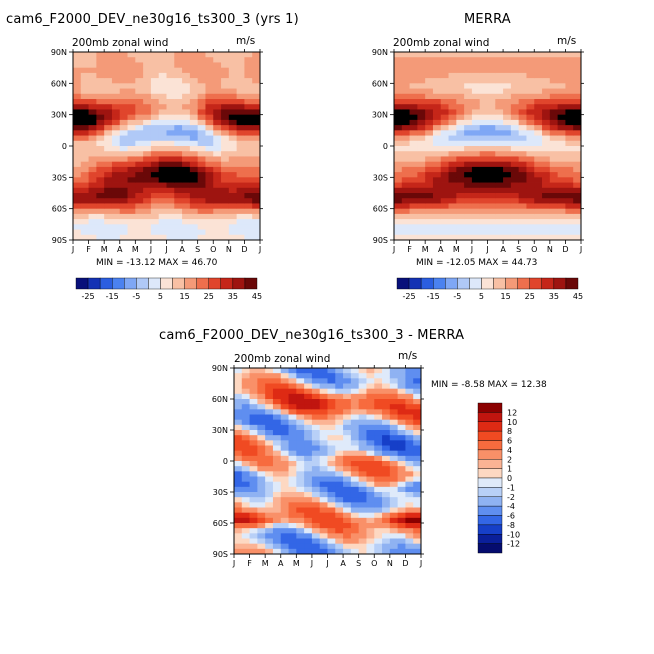  Describe the element at coordinates (220, 430) in the screenshot. I see `diff-ytick-label: 30N` at that location.